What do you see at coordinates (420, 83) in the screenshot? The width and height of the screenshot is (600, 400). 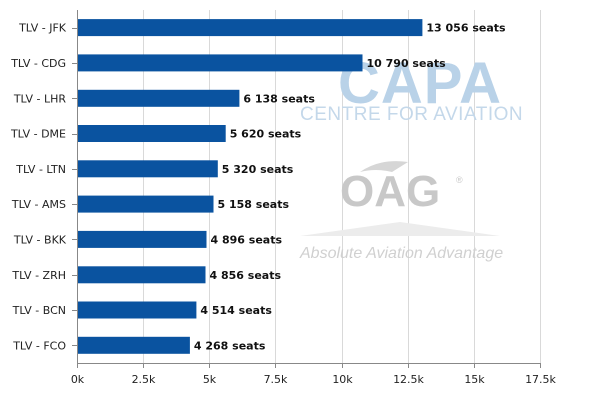 I see `capa-logo-text: CAPA` at bounding box center [420, 83].